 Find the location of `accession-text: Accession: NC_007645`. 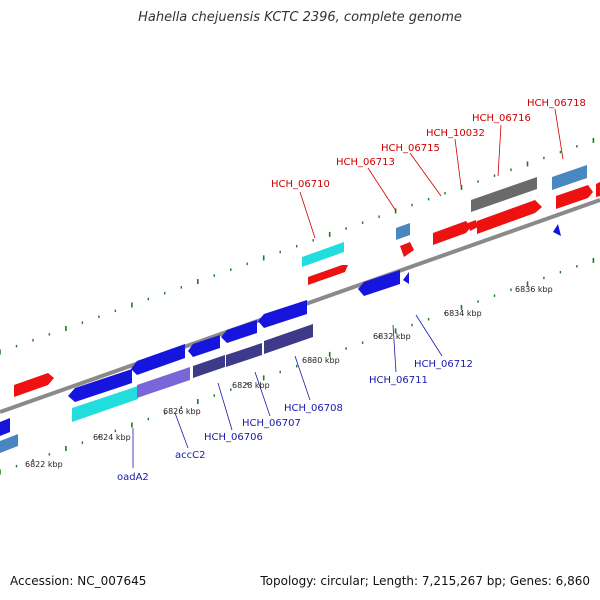

accession-text: Accession: NC_007645 is located at coordinates (78, 581).